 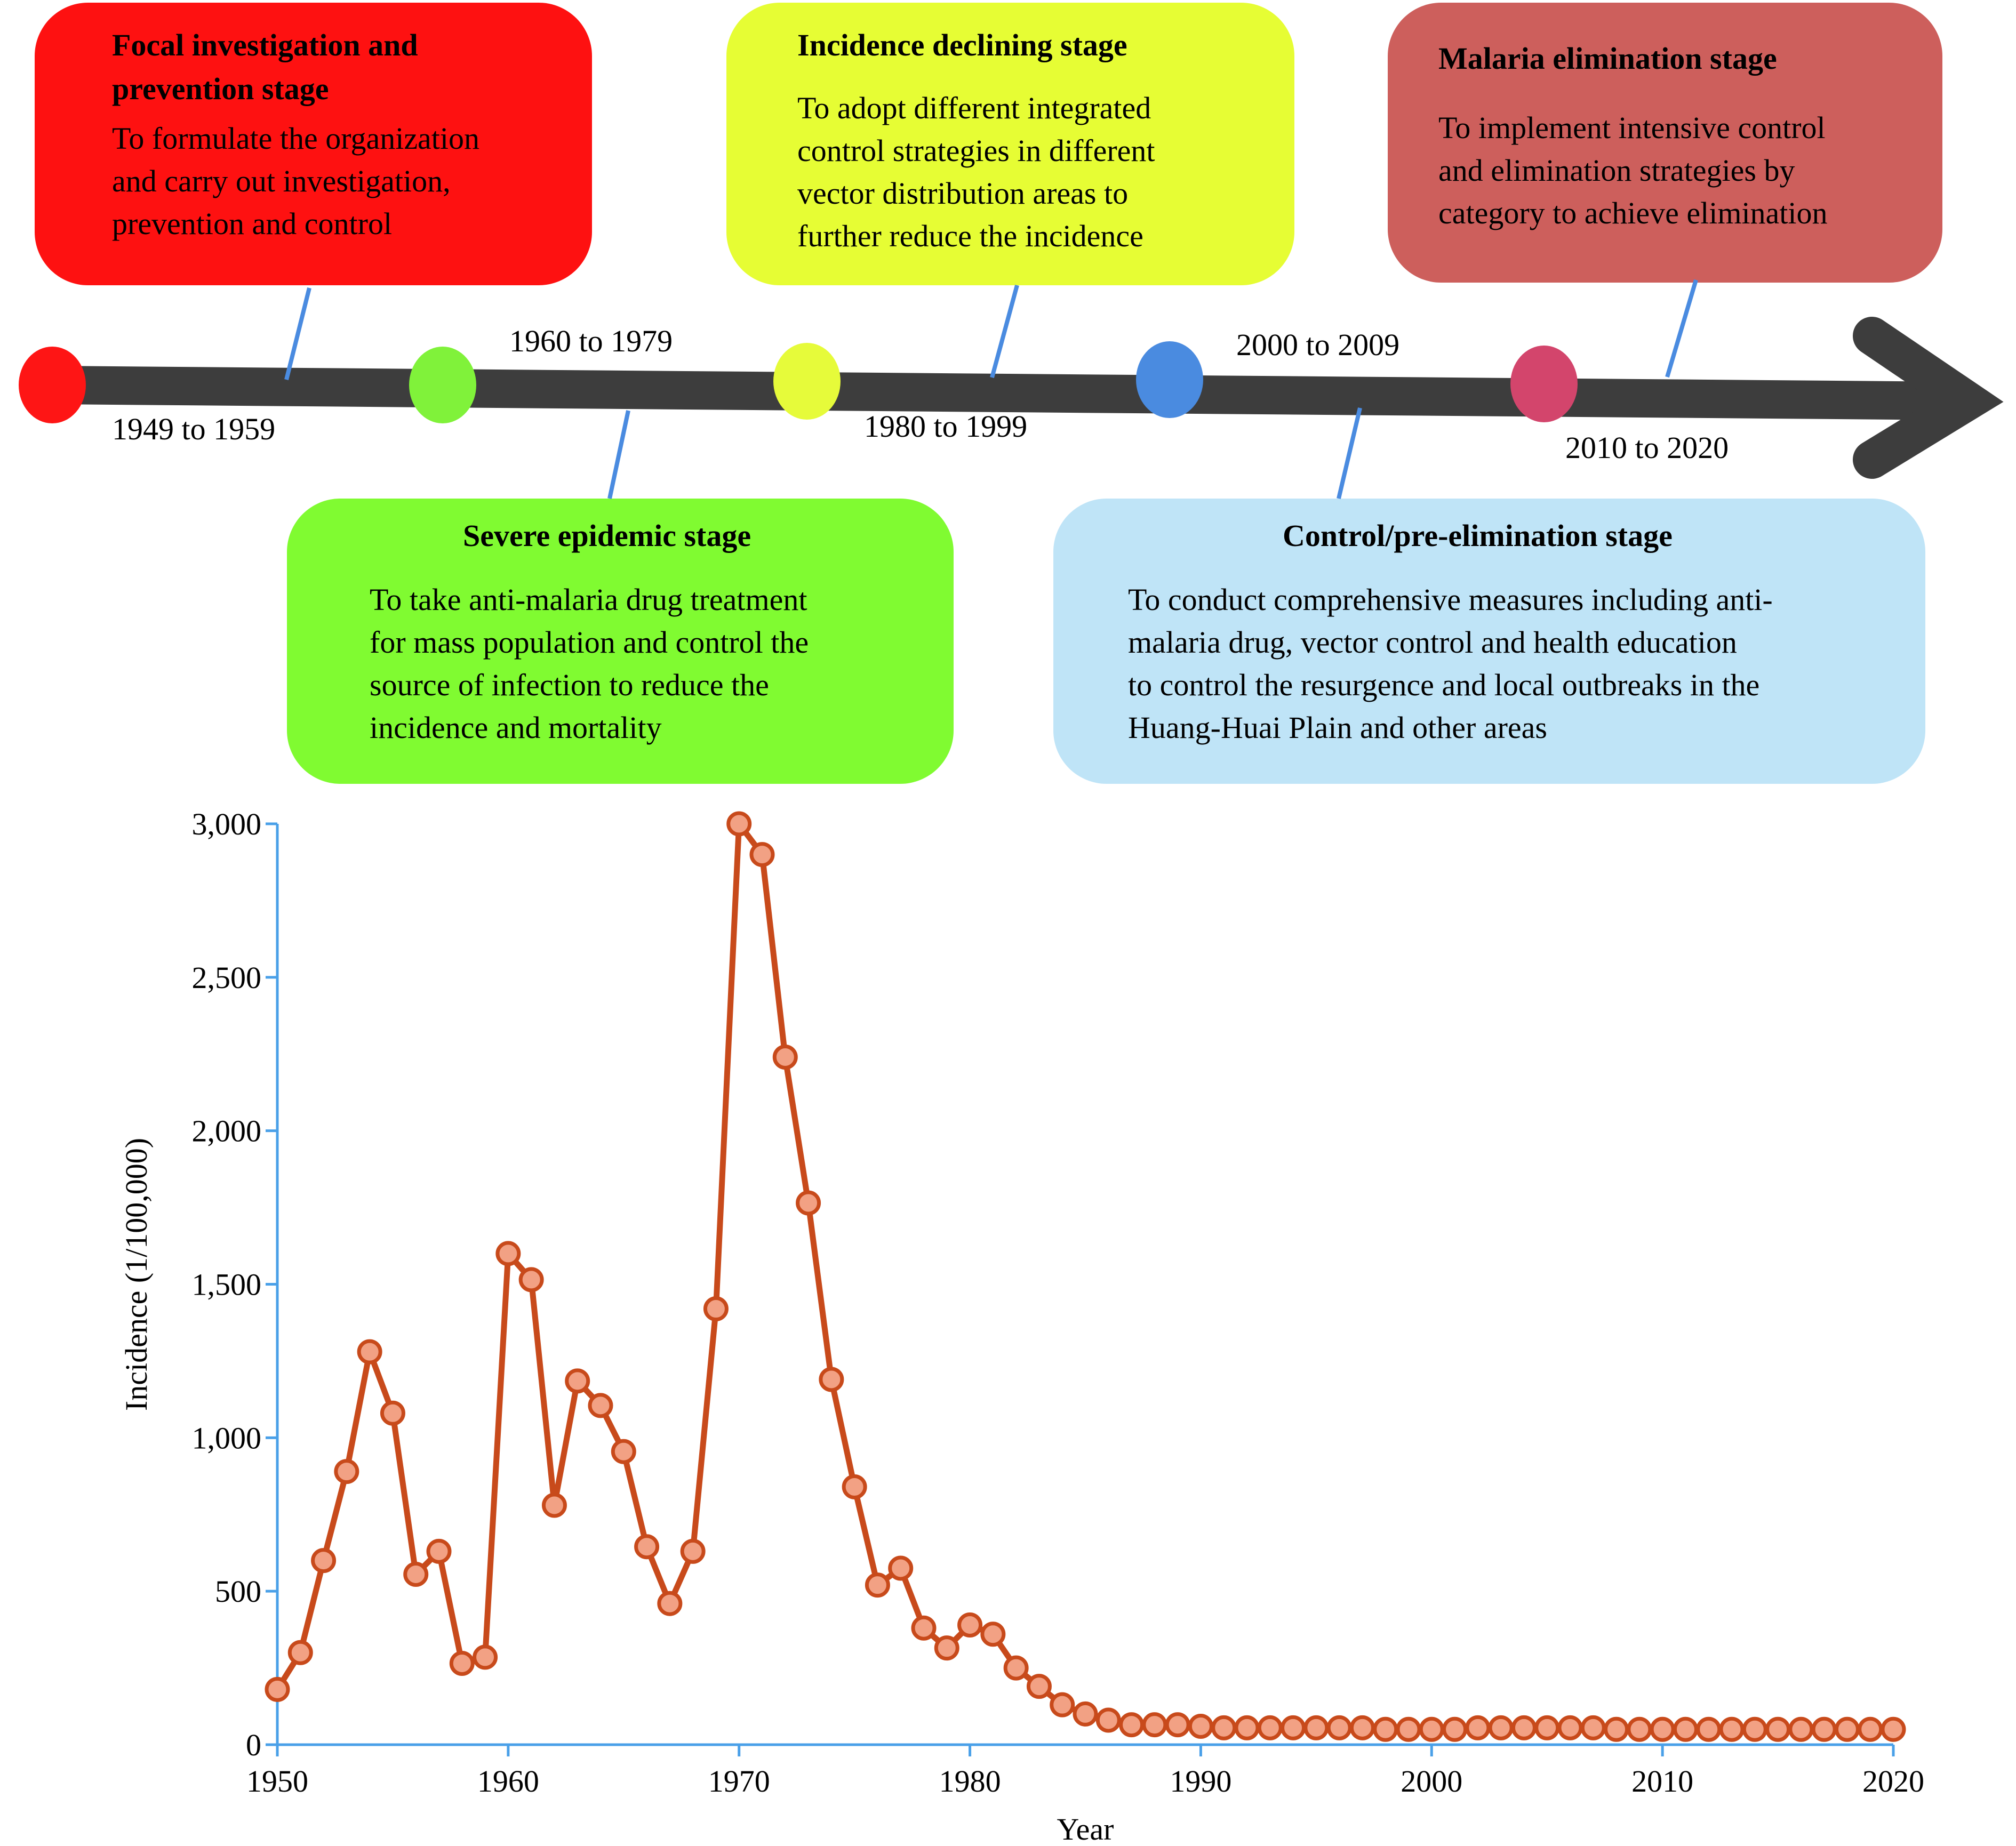 What do you see at coordinates (227, 824) in the screenshot?
I see `y-tick-label: 3,000` at bounding box center [227, 824].